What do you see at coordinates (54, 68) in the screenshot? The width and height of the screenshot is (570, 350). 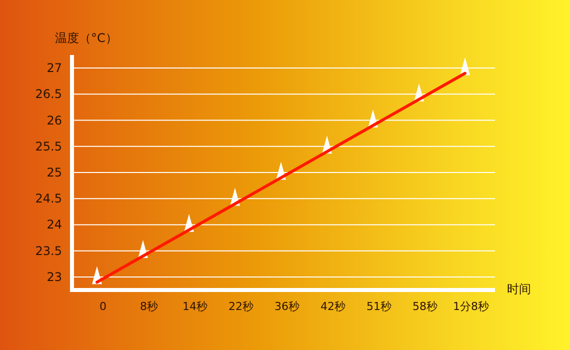 I see `y-tick-label: 27` at bounding box center [54, 68].